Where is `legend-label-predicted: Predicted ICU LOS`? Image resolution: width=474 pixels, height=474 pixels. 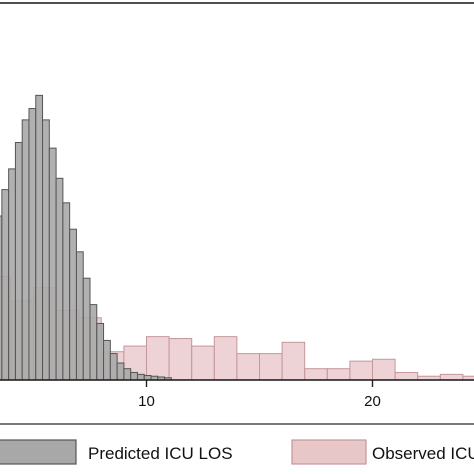 legend-label-predicted: Predicted ICU LOS is located at coordinates (160, 453).